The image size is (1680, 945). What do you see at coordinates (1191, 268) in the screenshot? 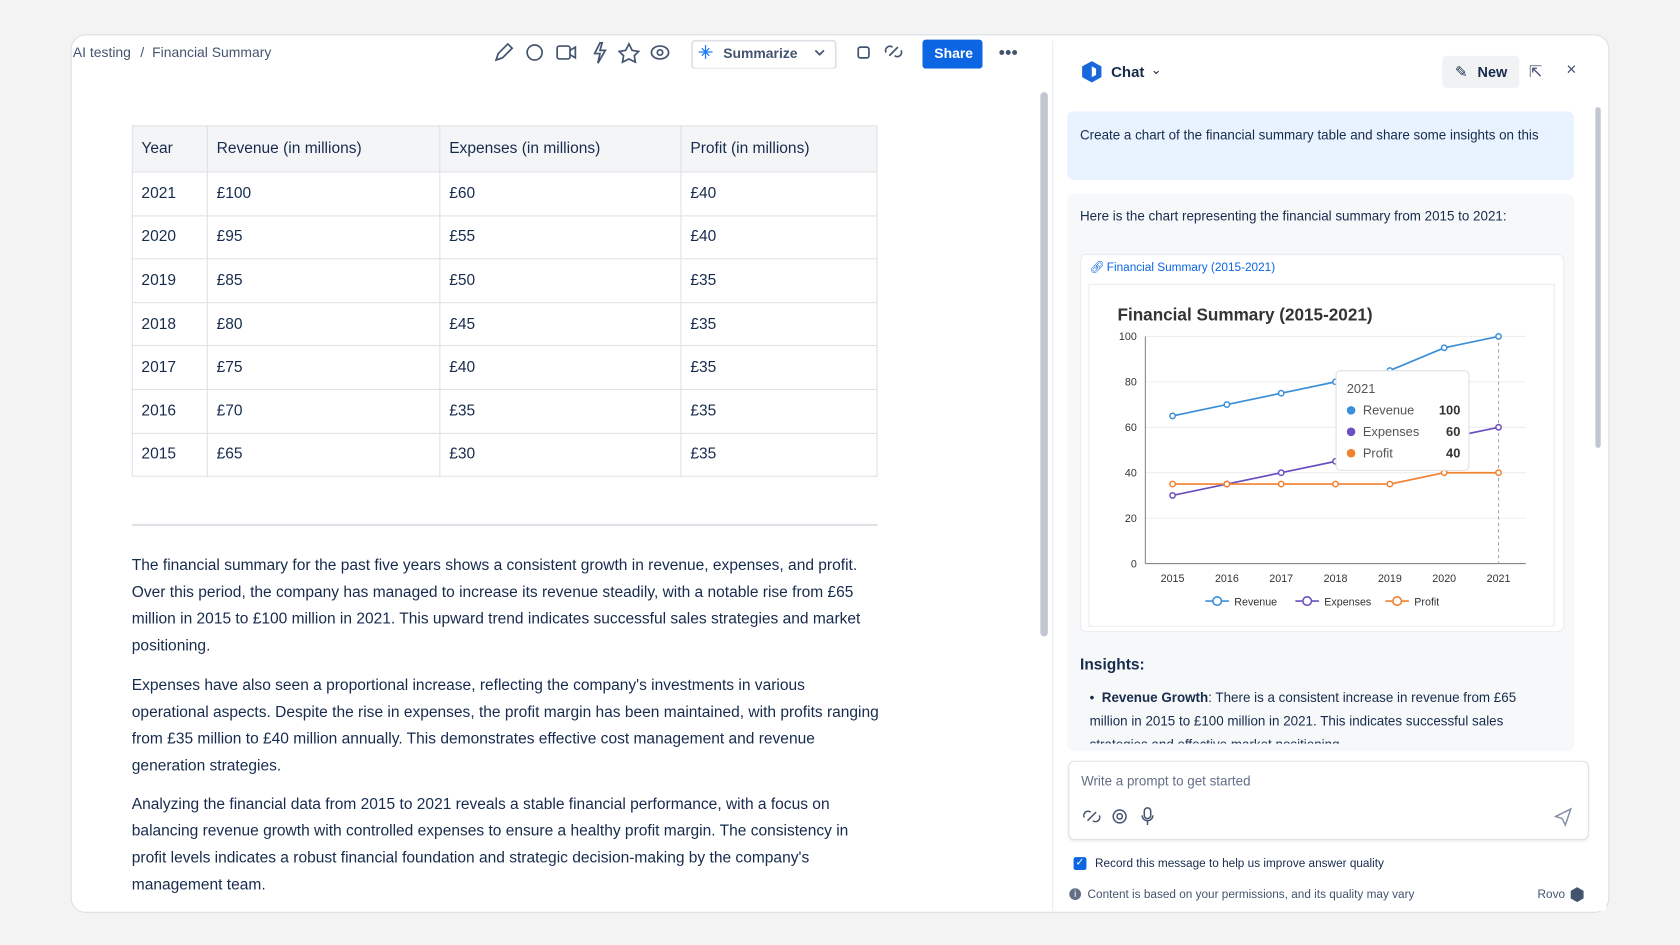
I see `chart-link: Financial Summary (2015-2021)` at bounding box center [1191, 268].